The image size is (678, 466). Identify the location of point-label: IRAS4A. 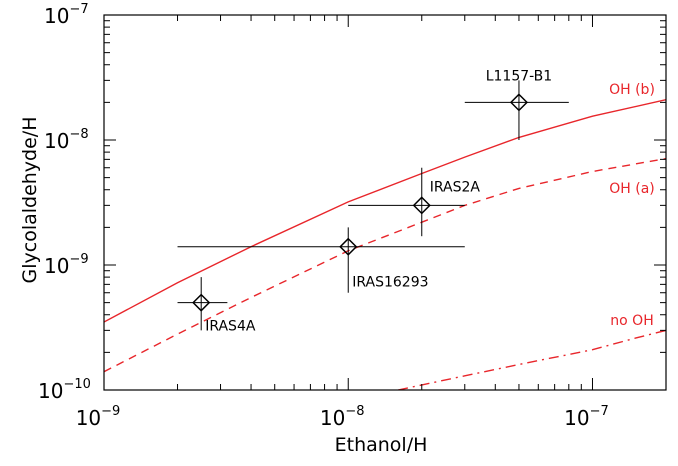
(230, 327).